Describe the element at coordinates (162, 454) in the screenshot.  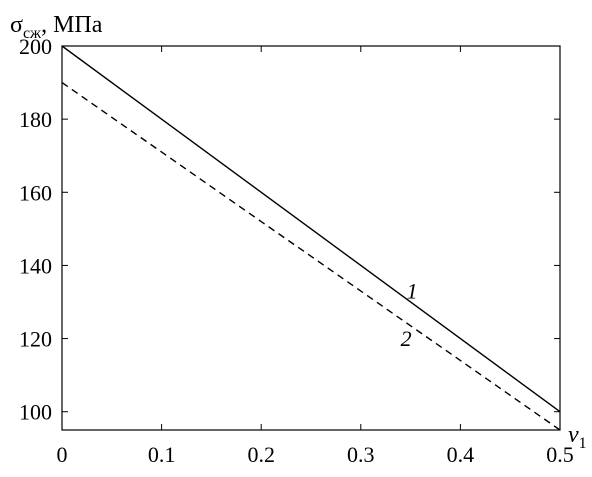
I see `x-tick-label: 0.1` at that location.